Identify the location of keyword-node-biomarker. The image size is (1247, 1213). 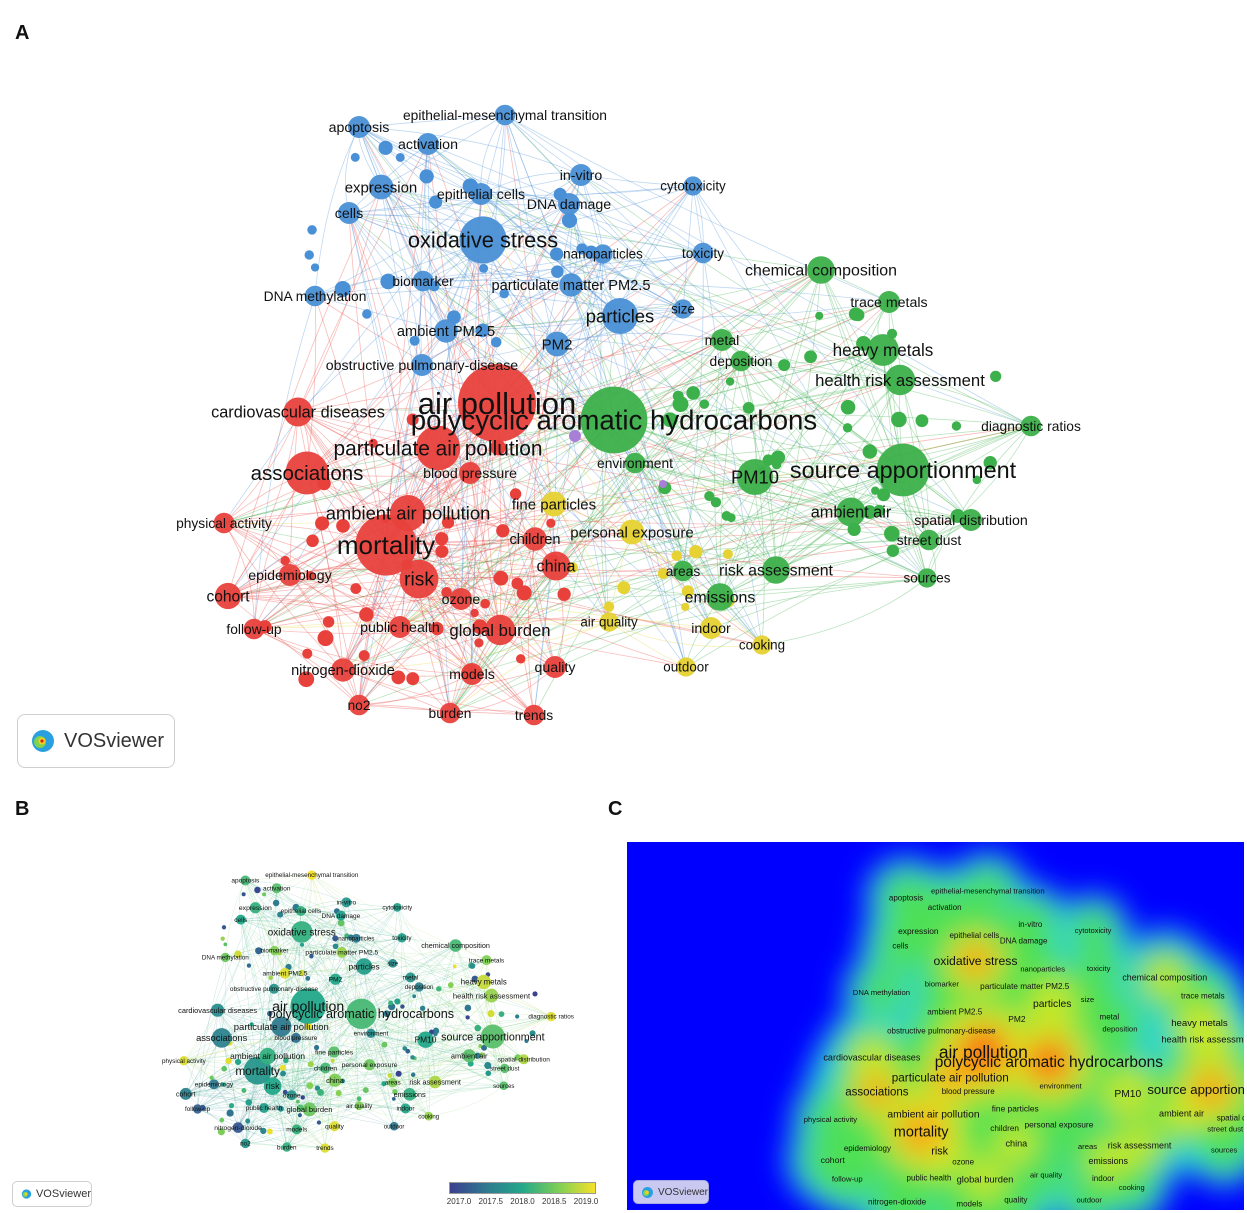
(274, 950).